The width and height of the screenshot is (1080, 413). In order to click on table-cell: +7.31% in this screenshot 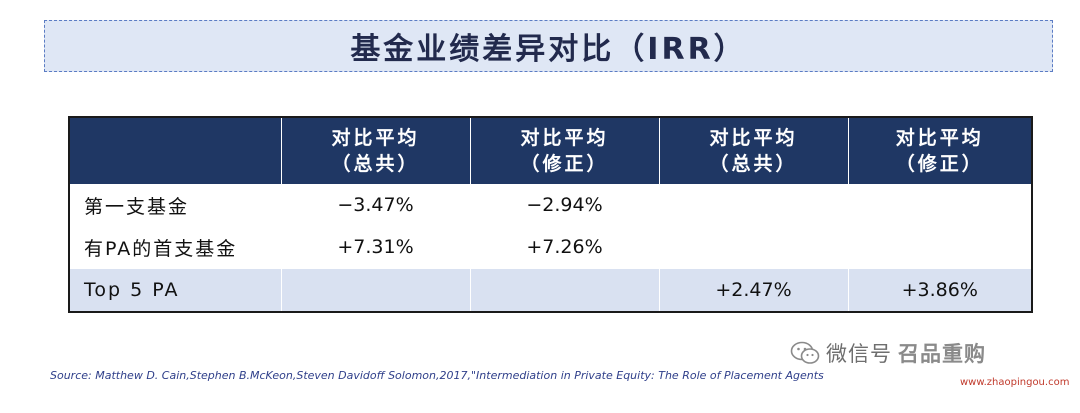, I will do `click(375, 247)`.